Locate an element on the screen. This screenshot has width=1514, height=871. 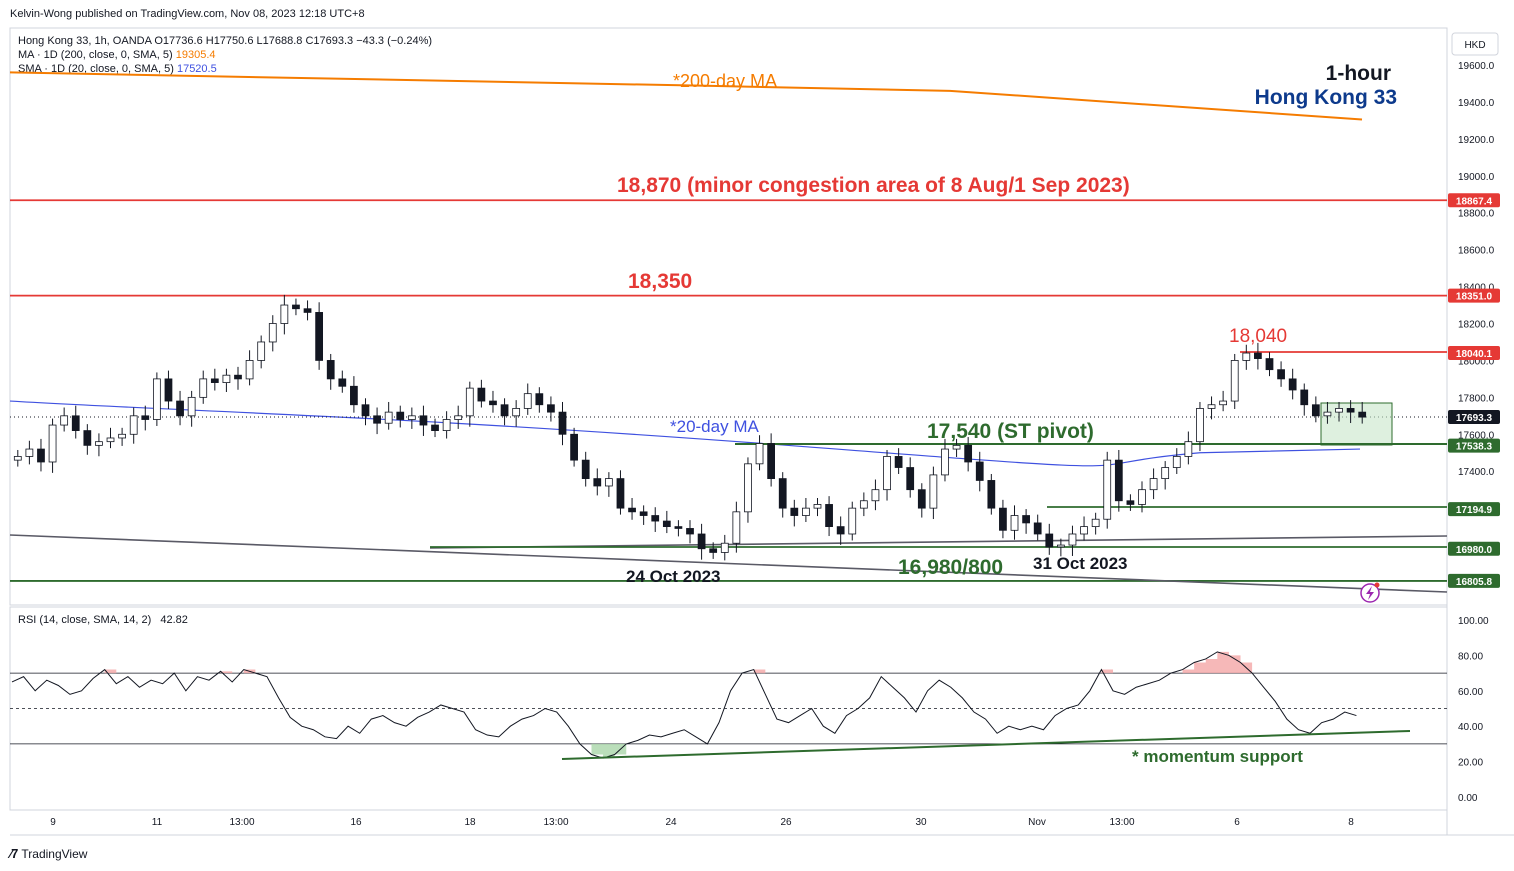
sma20-line is located at coordinates (685, 433).